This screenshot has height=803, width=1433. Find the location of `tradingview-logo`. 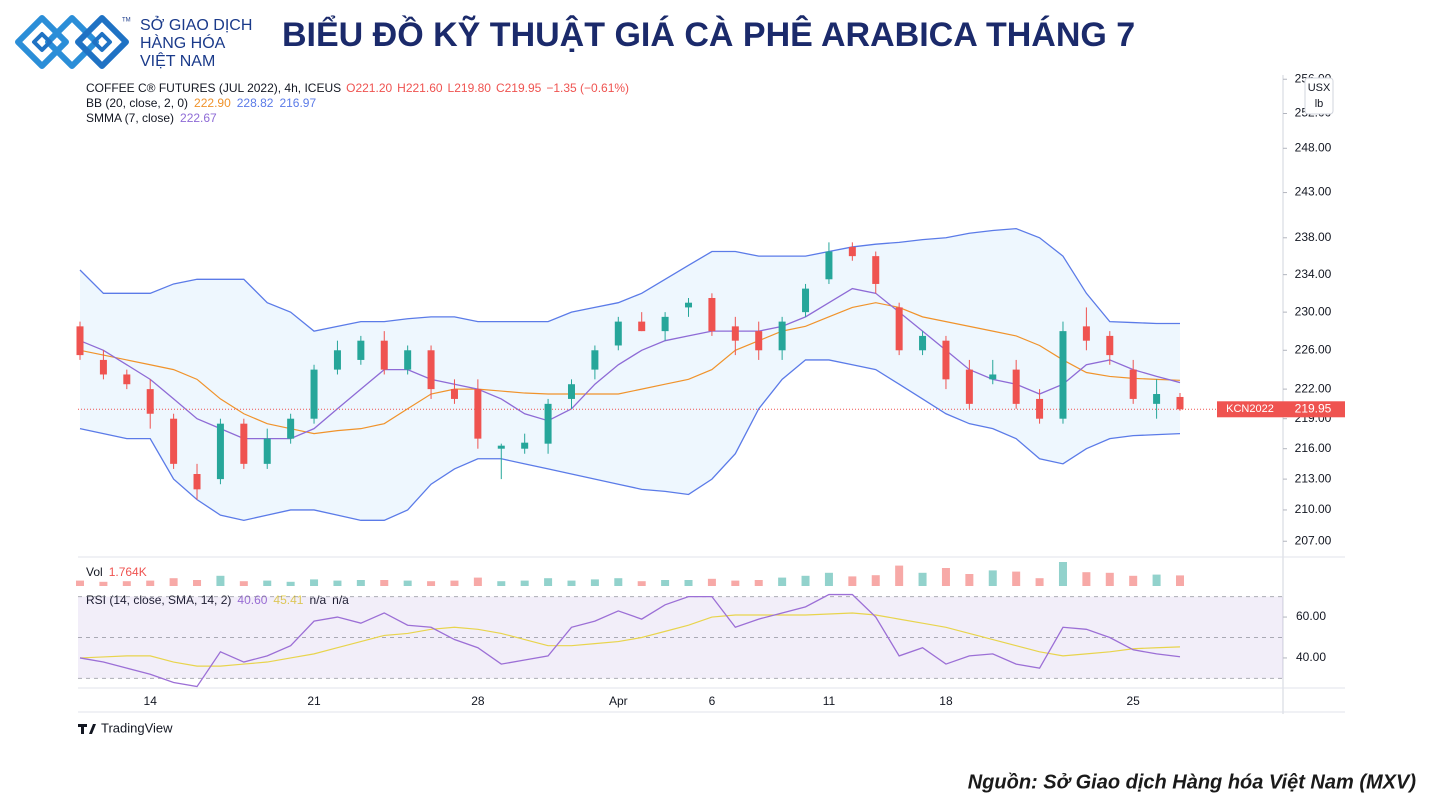

tradingview-logo is located at coordinates (87, 729).